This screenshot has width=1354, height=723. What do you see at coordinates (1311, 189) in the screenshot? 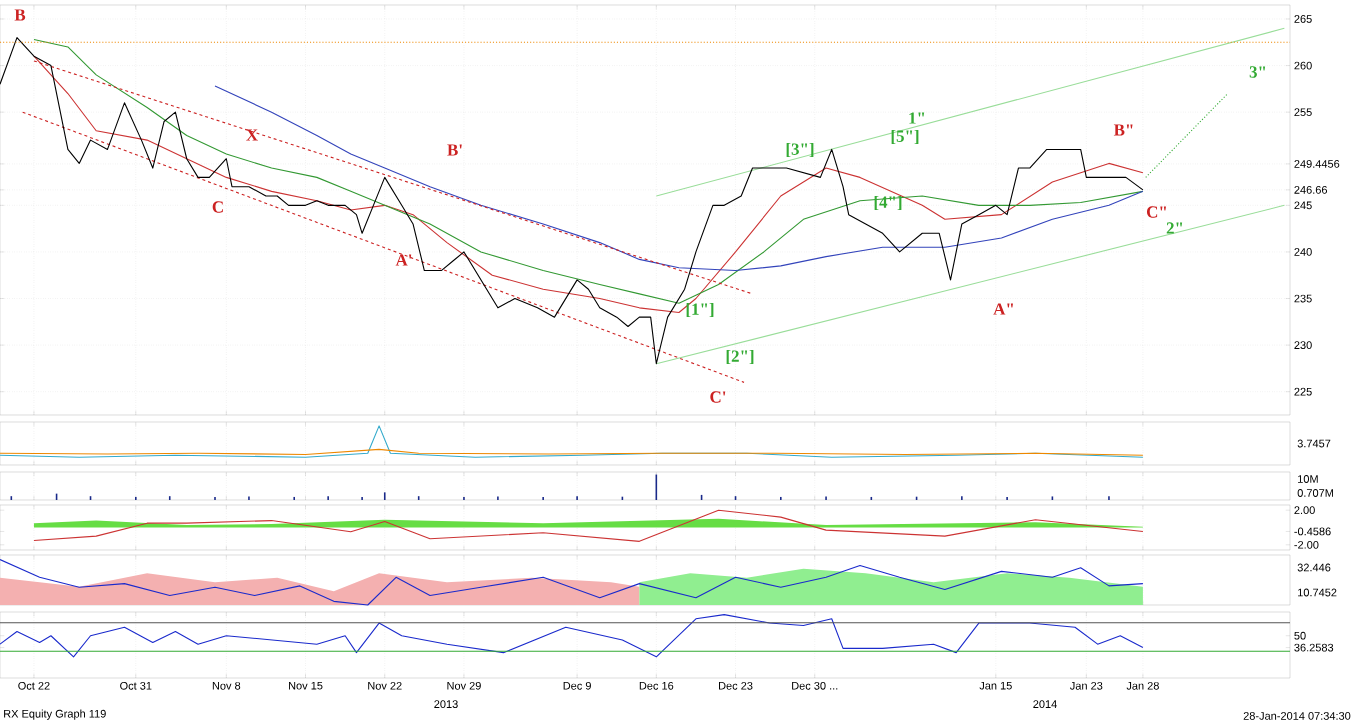
I see `y-tick-label: 246.66` at bounding box center [1311, 189].